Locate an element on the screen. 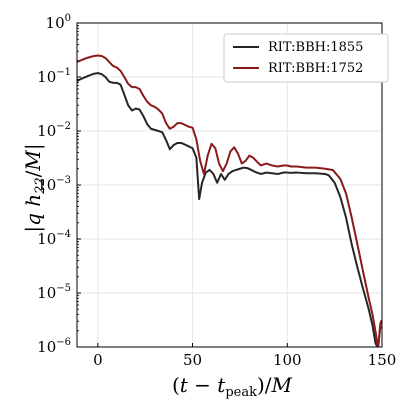 This screenshot has width=415, height=415. legend-label-rit-bbh-1855: RIT:BBH:1855 is located at coordinates (315, 47).